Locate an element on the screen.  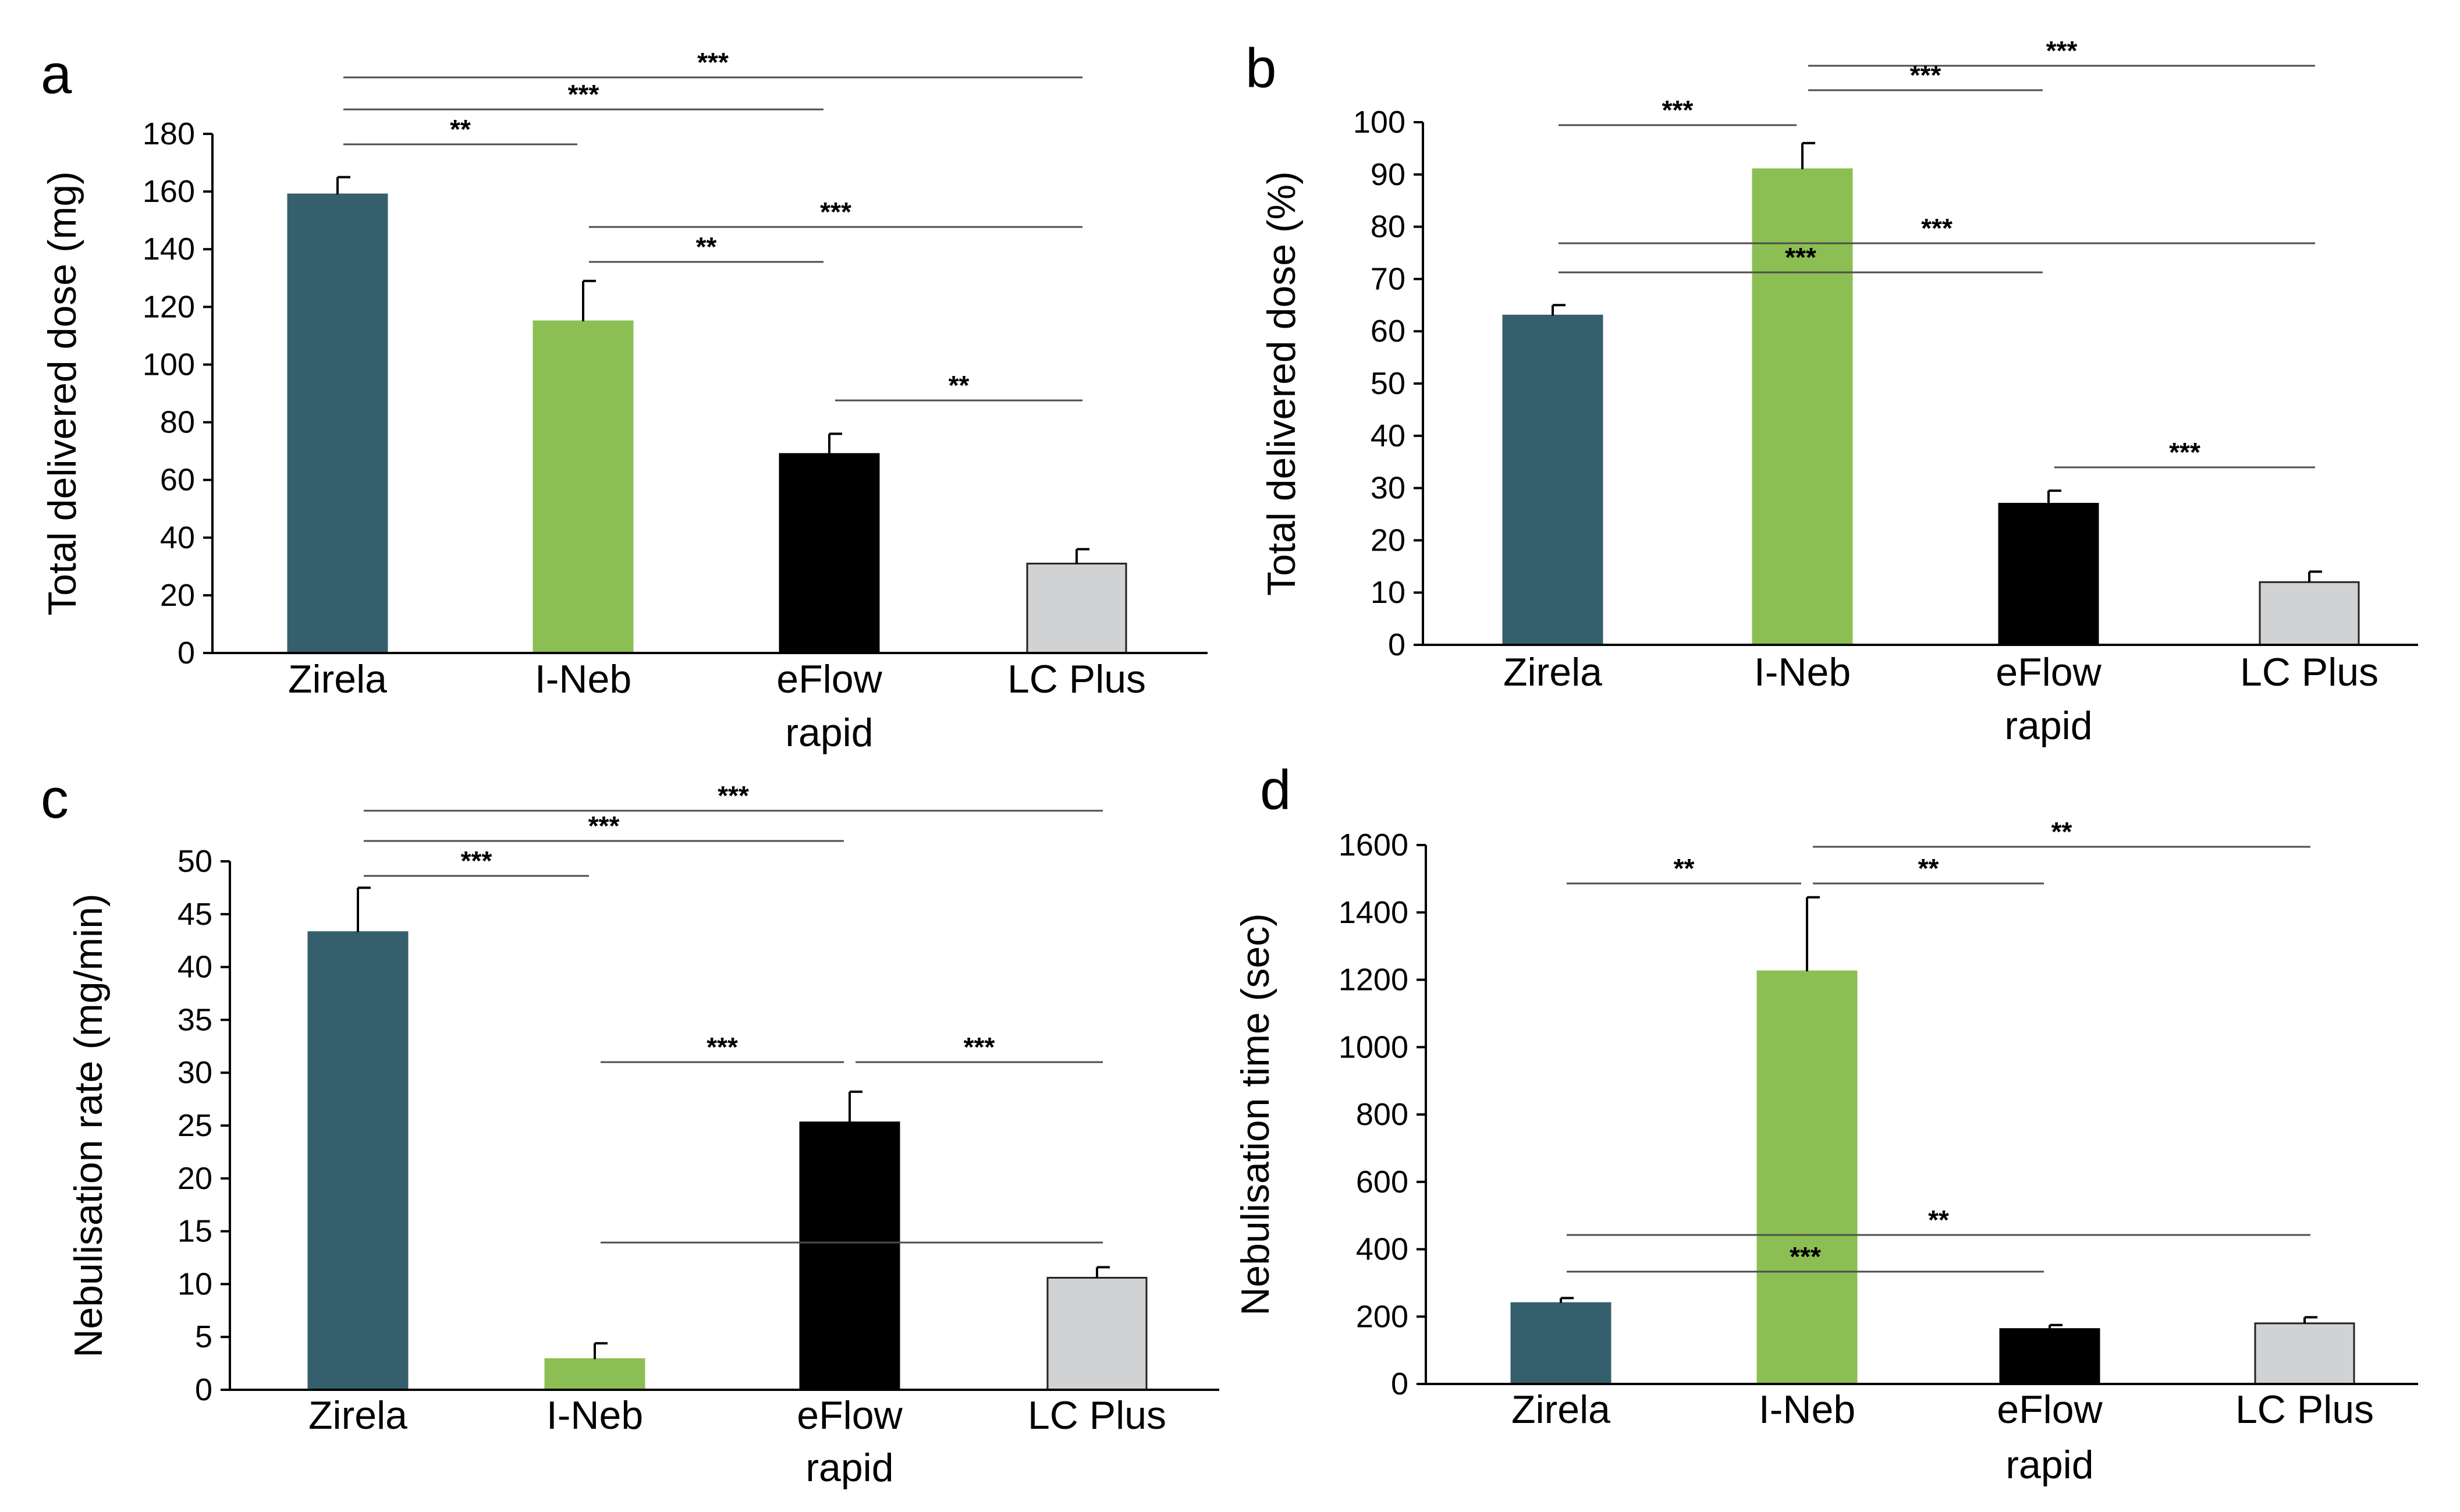
y-tick-label: 15 is located at coordinates (195, 1231).